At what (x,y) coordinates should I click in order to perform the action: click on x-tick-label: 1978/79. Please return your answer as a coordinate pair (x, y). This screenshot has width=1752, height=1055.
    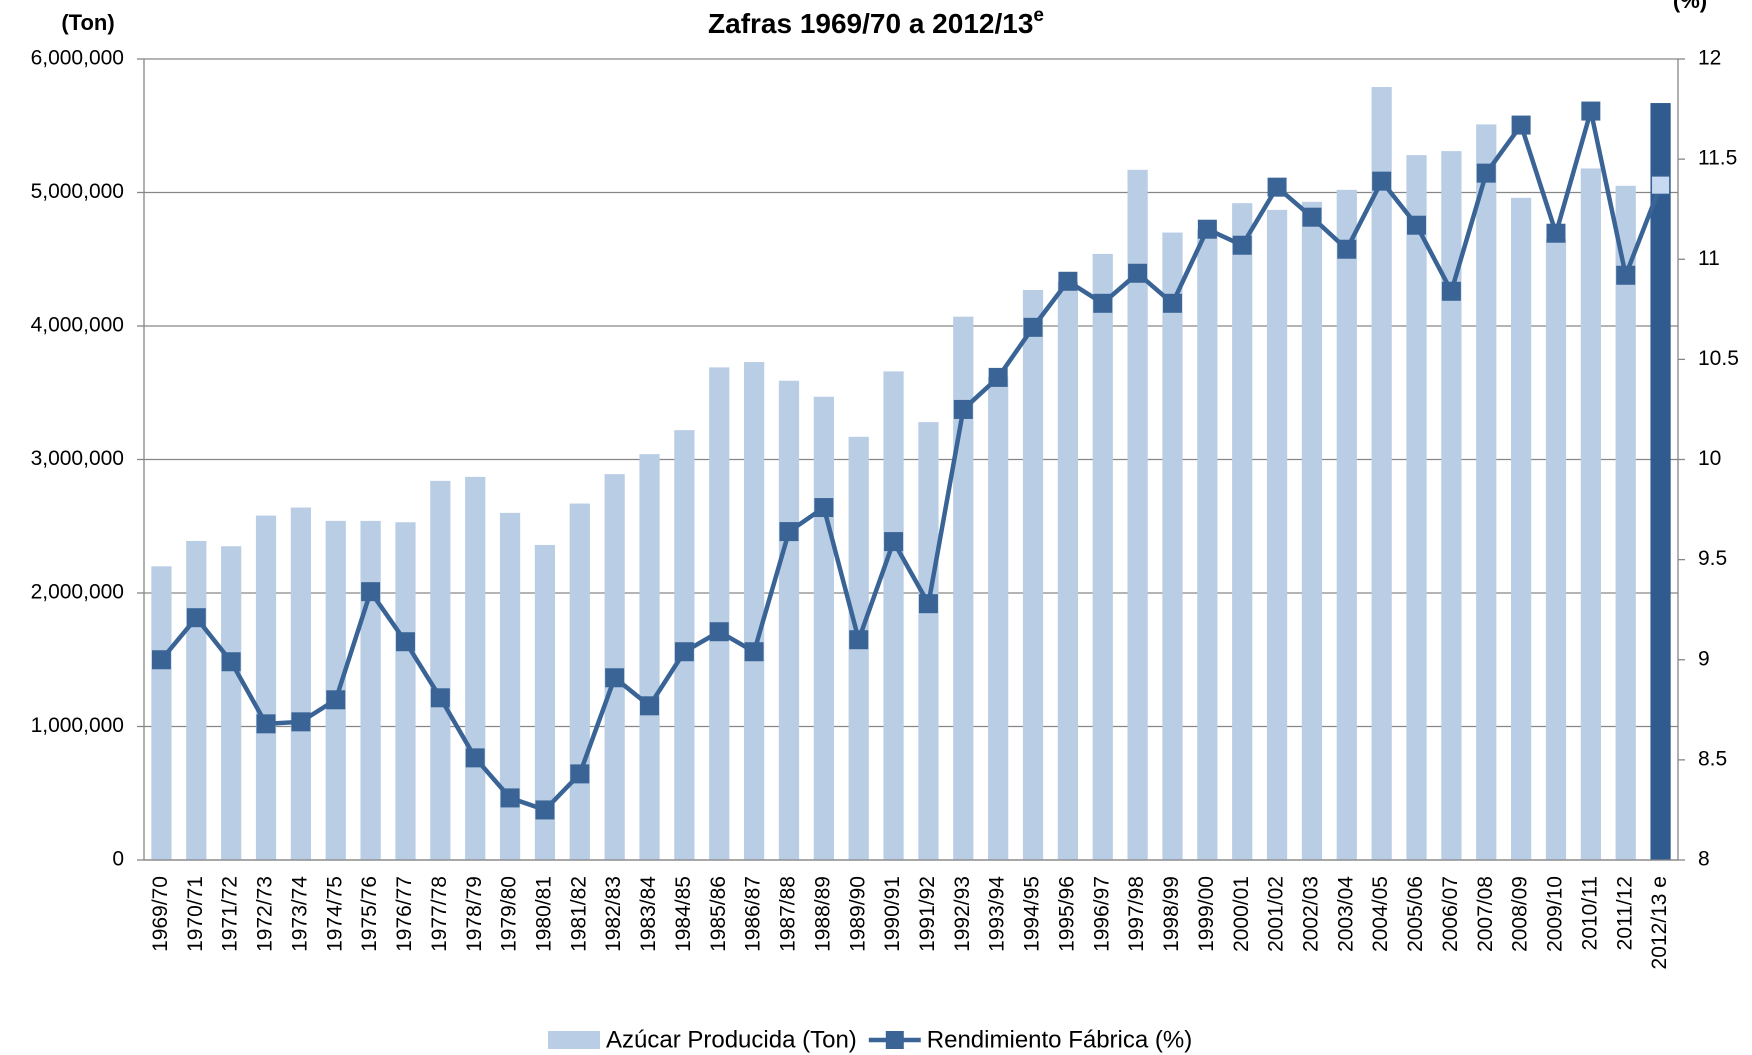
    Looking at the image, I should click on (474, 914).